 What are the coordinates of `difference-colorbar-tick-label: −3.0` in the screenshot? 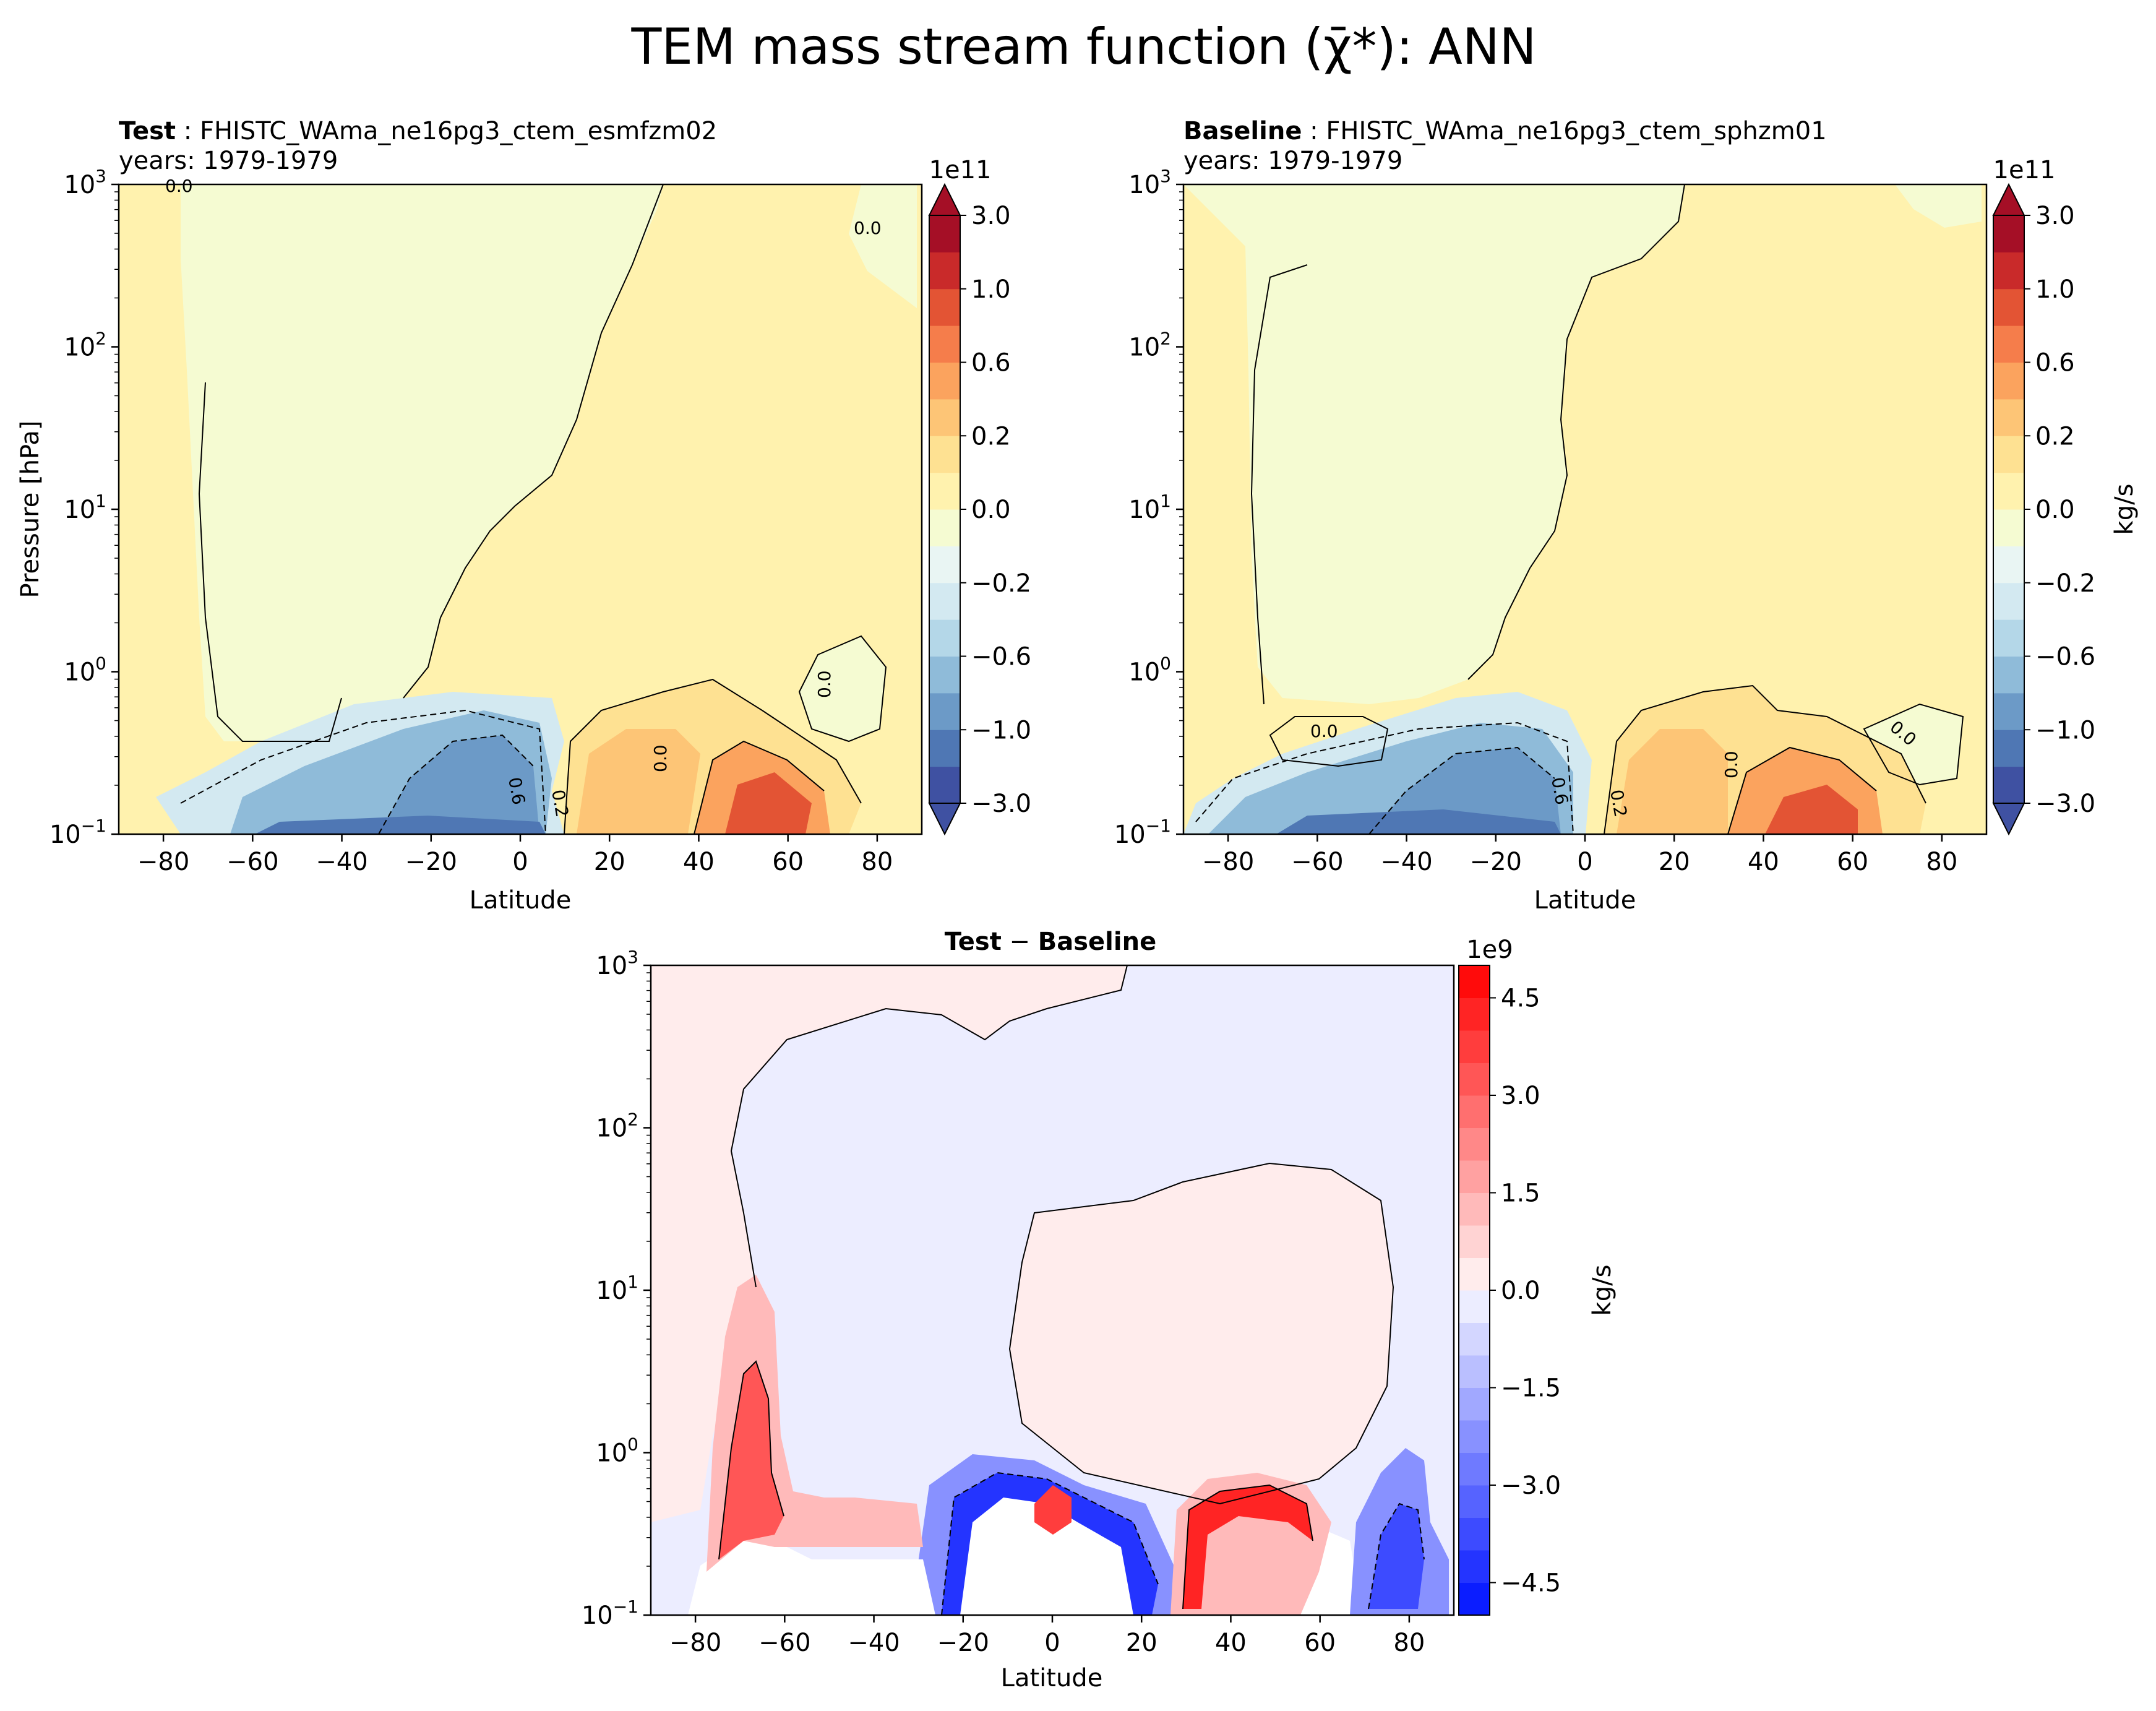 It's located at (1531, 1486).